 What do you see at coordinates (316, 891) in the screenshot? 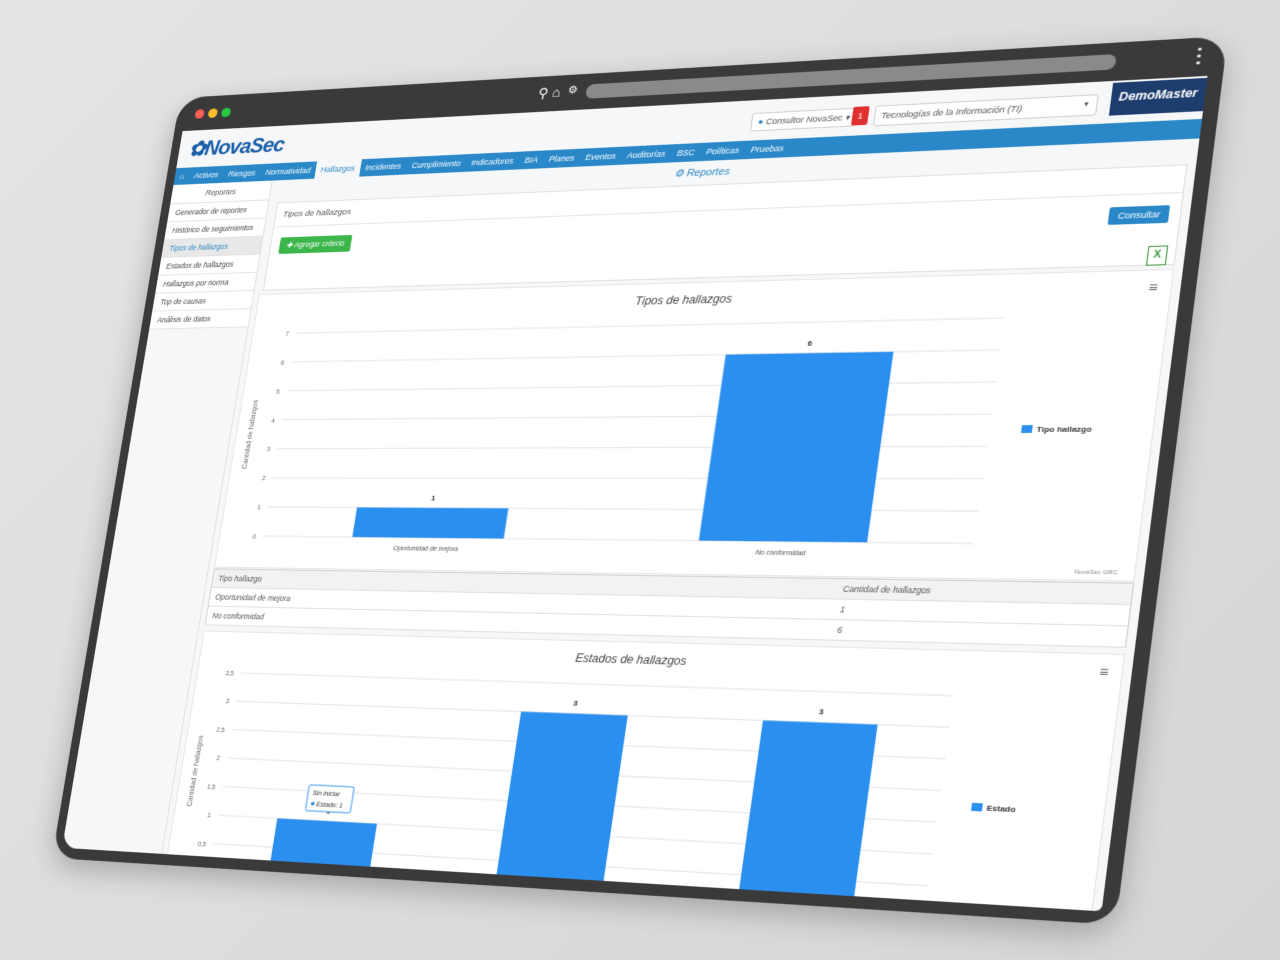
I see `x-tick-label: Sin iniciar` at bounding box center [316, 891].